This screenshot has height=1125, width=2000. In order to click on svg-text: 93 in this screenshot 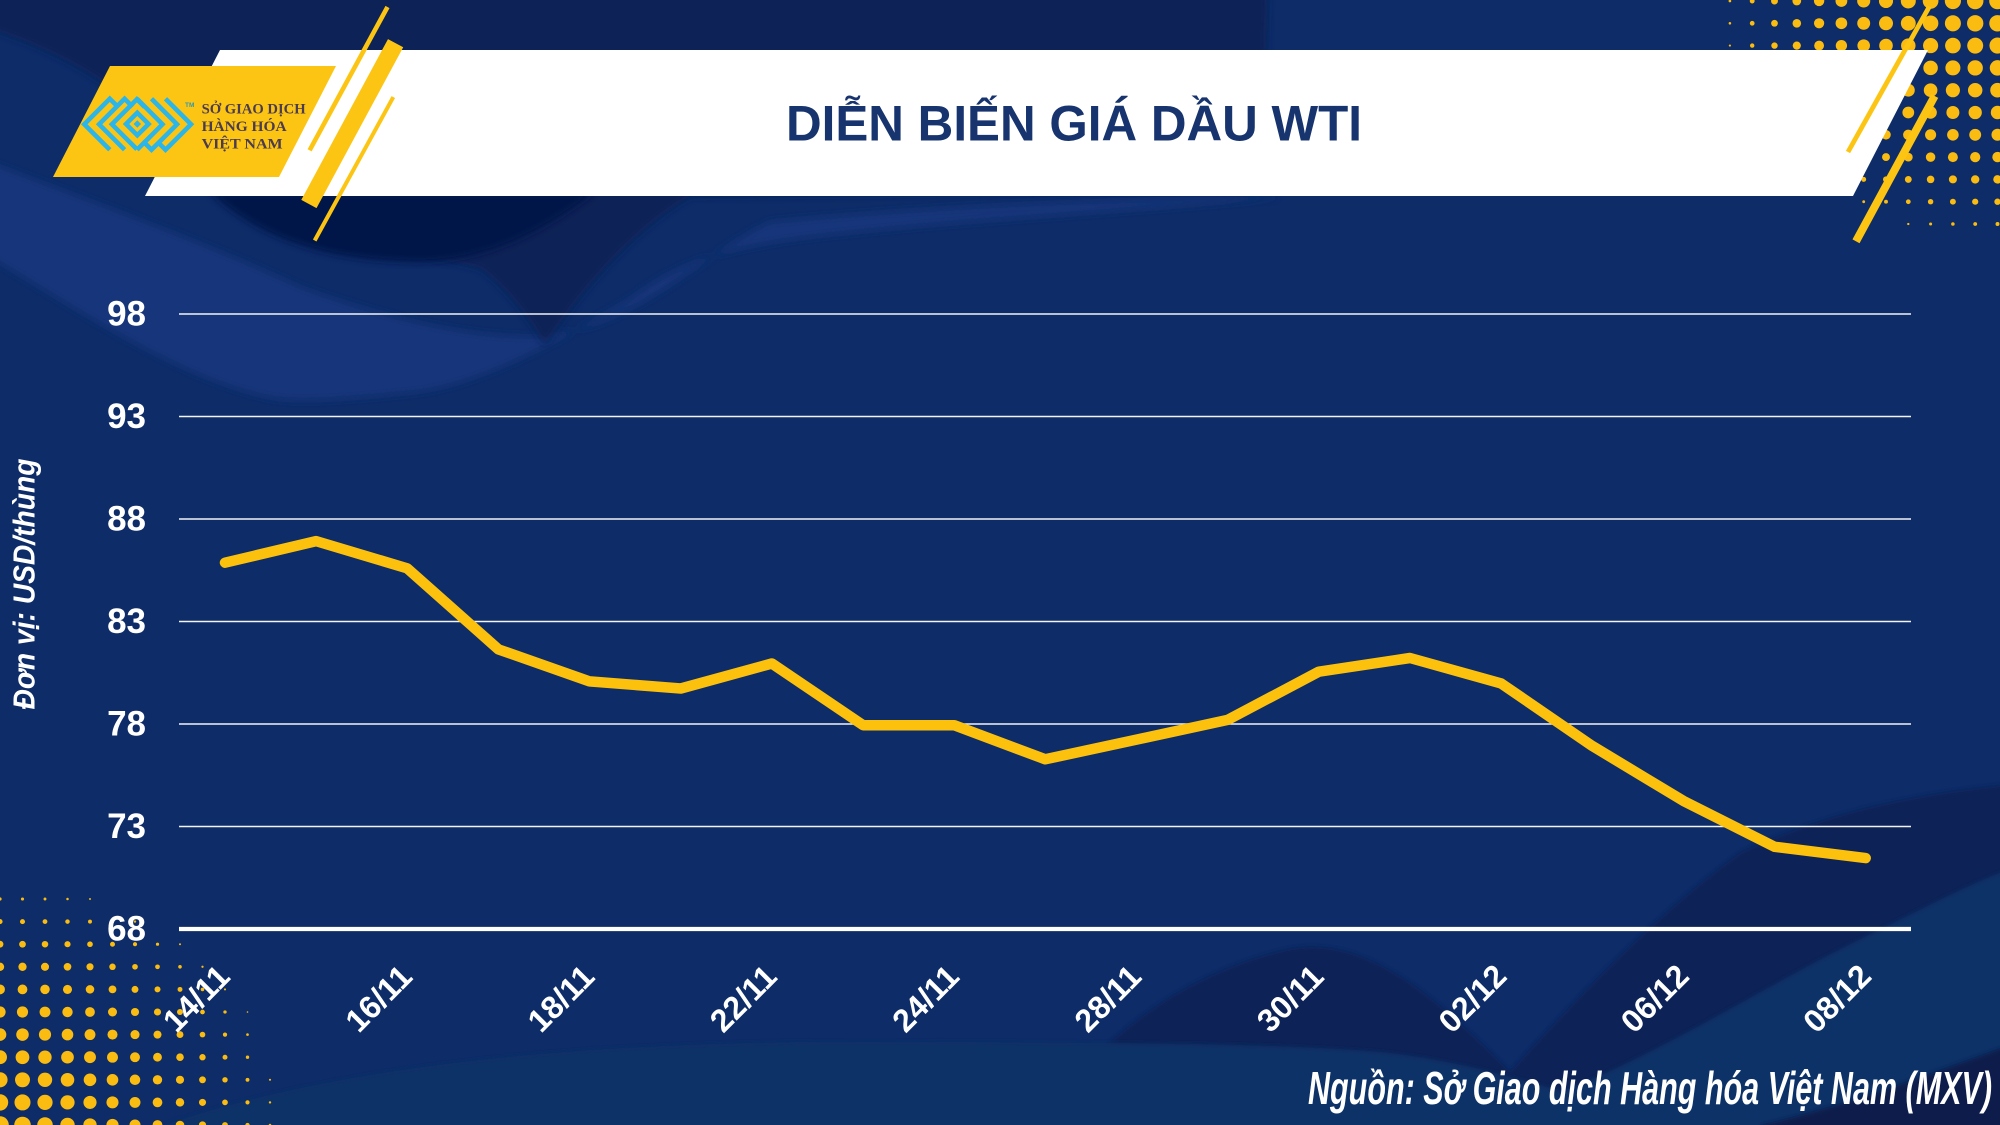, I will do `click(126, 416)`.